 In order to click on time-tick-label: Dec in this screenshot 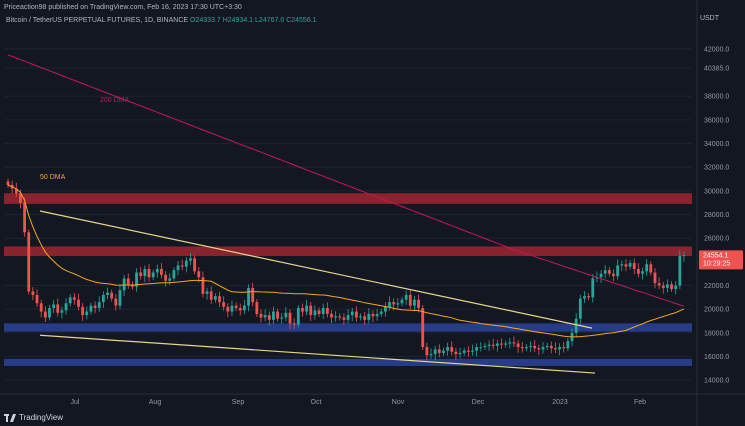, I will do `click(478, 402)`.